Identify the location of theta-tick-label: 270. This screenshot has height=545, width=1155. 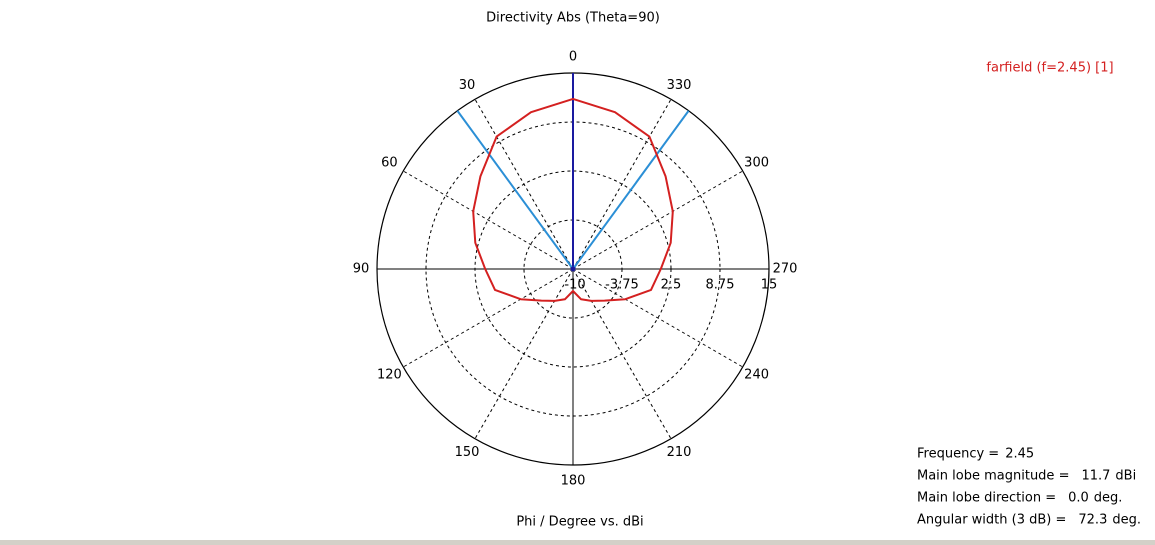
(785, 269).